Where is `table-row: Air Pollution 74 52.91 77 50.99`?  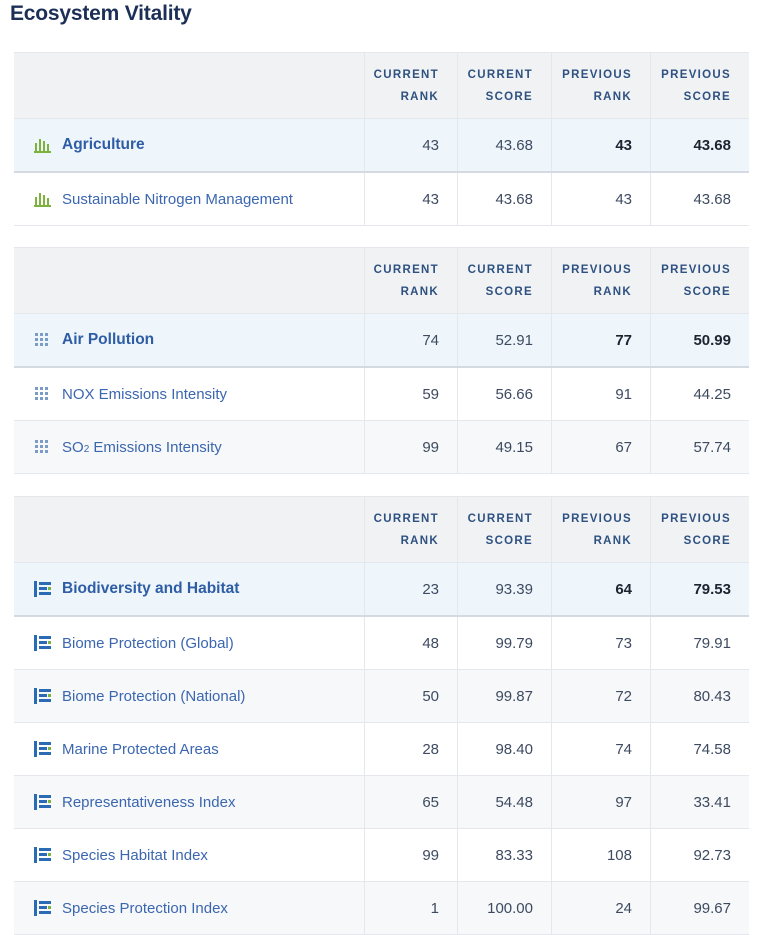
table-row: Air Pollution 74 52.91 77 50.99 is located at coordinates (381, 341).